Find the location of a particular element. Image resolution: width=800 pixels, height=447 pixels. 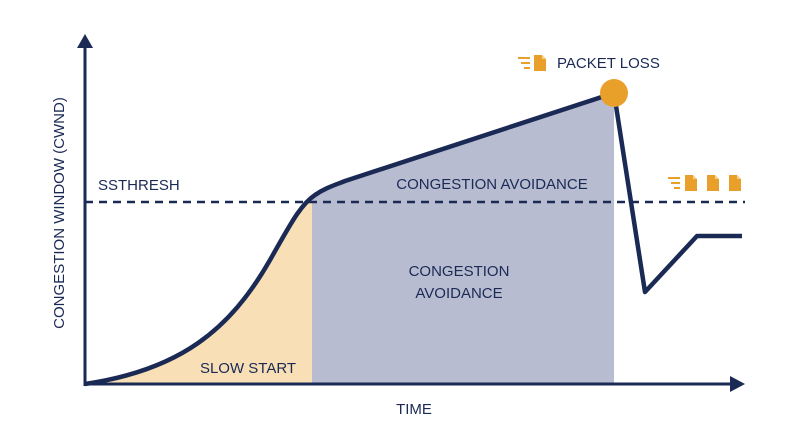

avoidance-area-label: CONGESTION is located at coordinates (459, 271).